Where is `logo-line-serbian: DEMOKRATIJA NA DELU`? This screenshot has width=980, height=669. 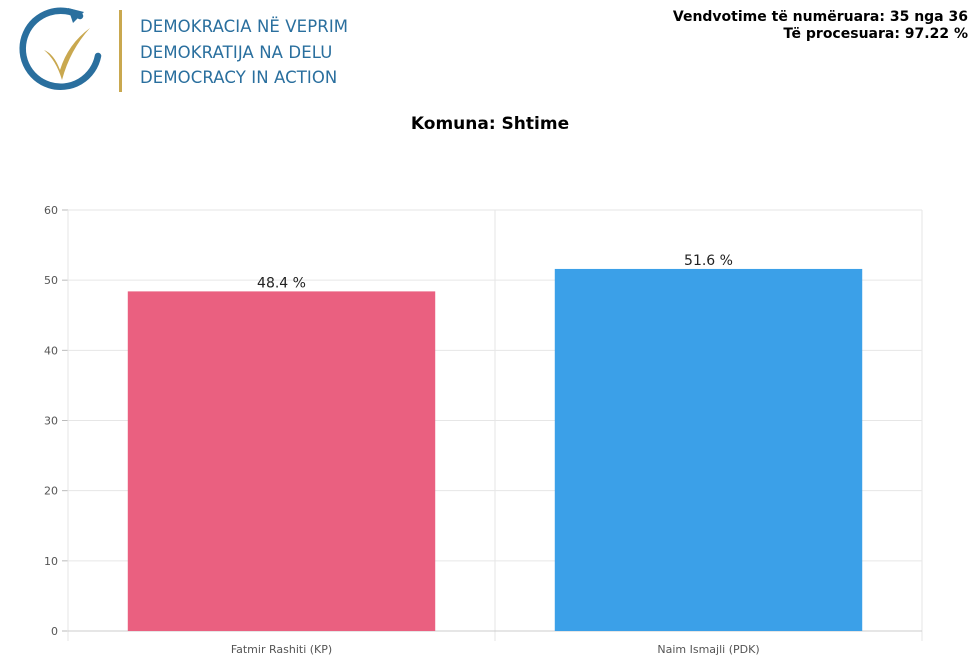 logo-line-serbian: DEMOKRATIJA NA DELU is located at coordinates (236, 52).